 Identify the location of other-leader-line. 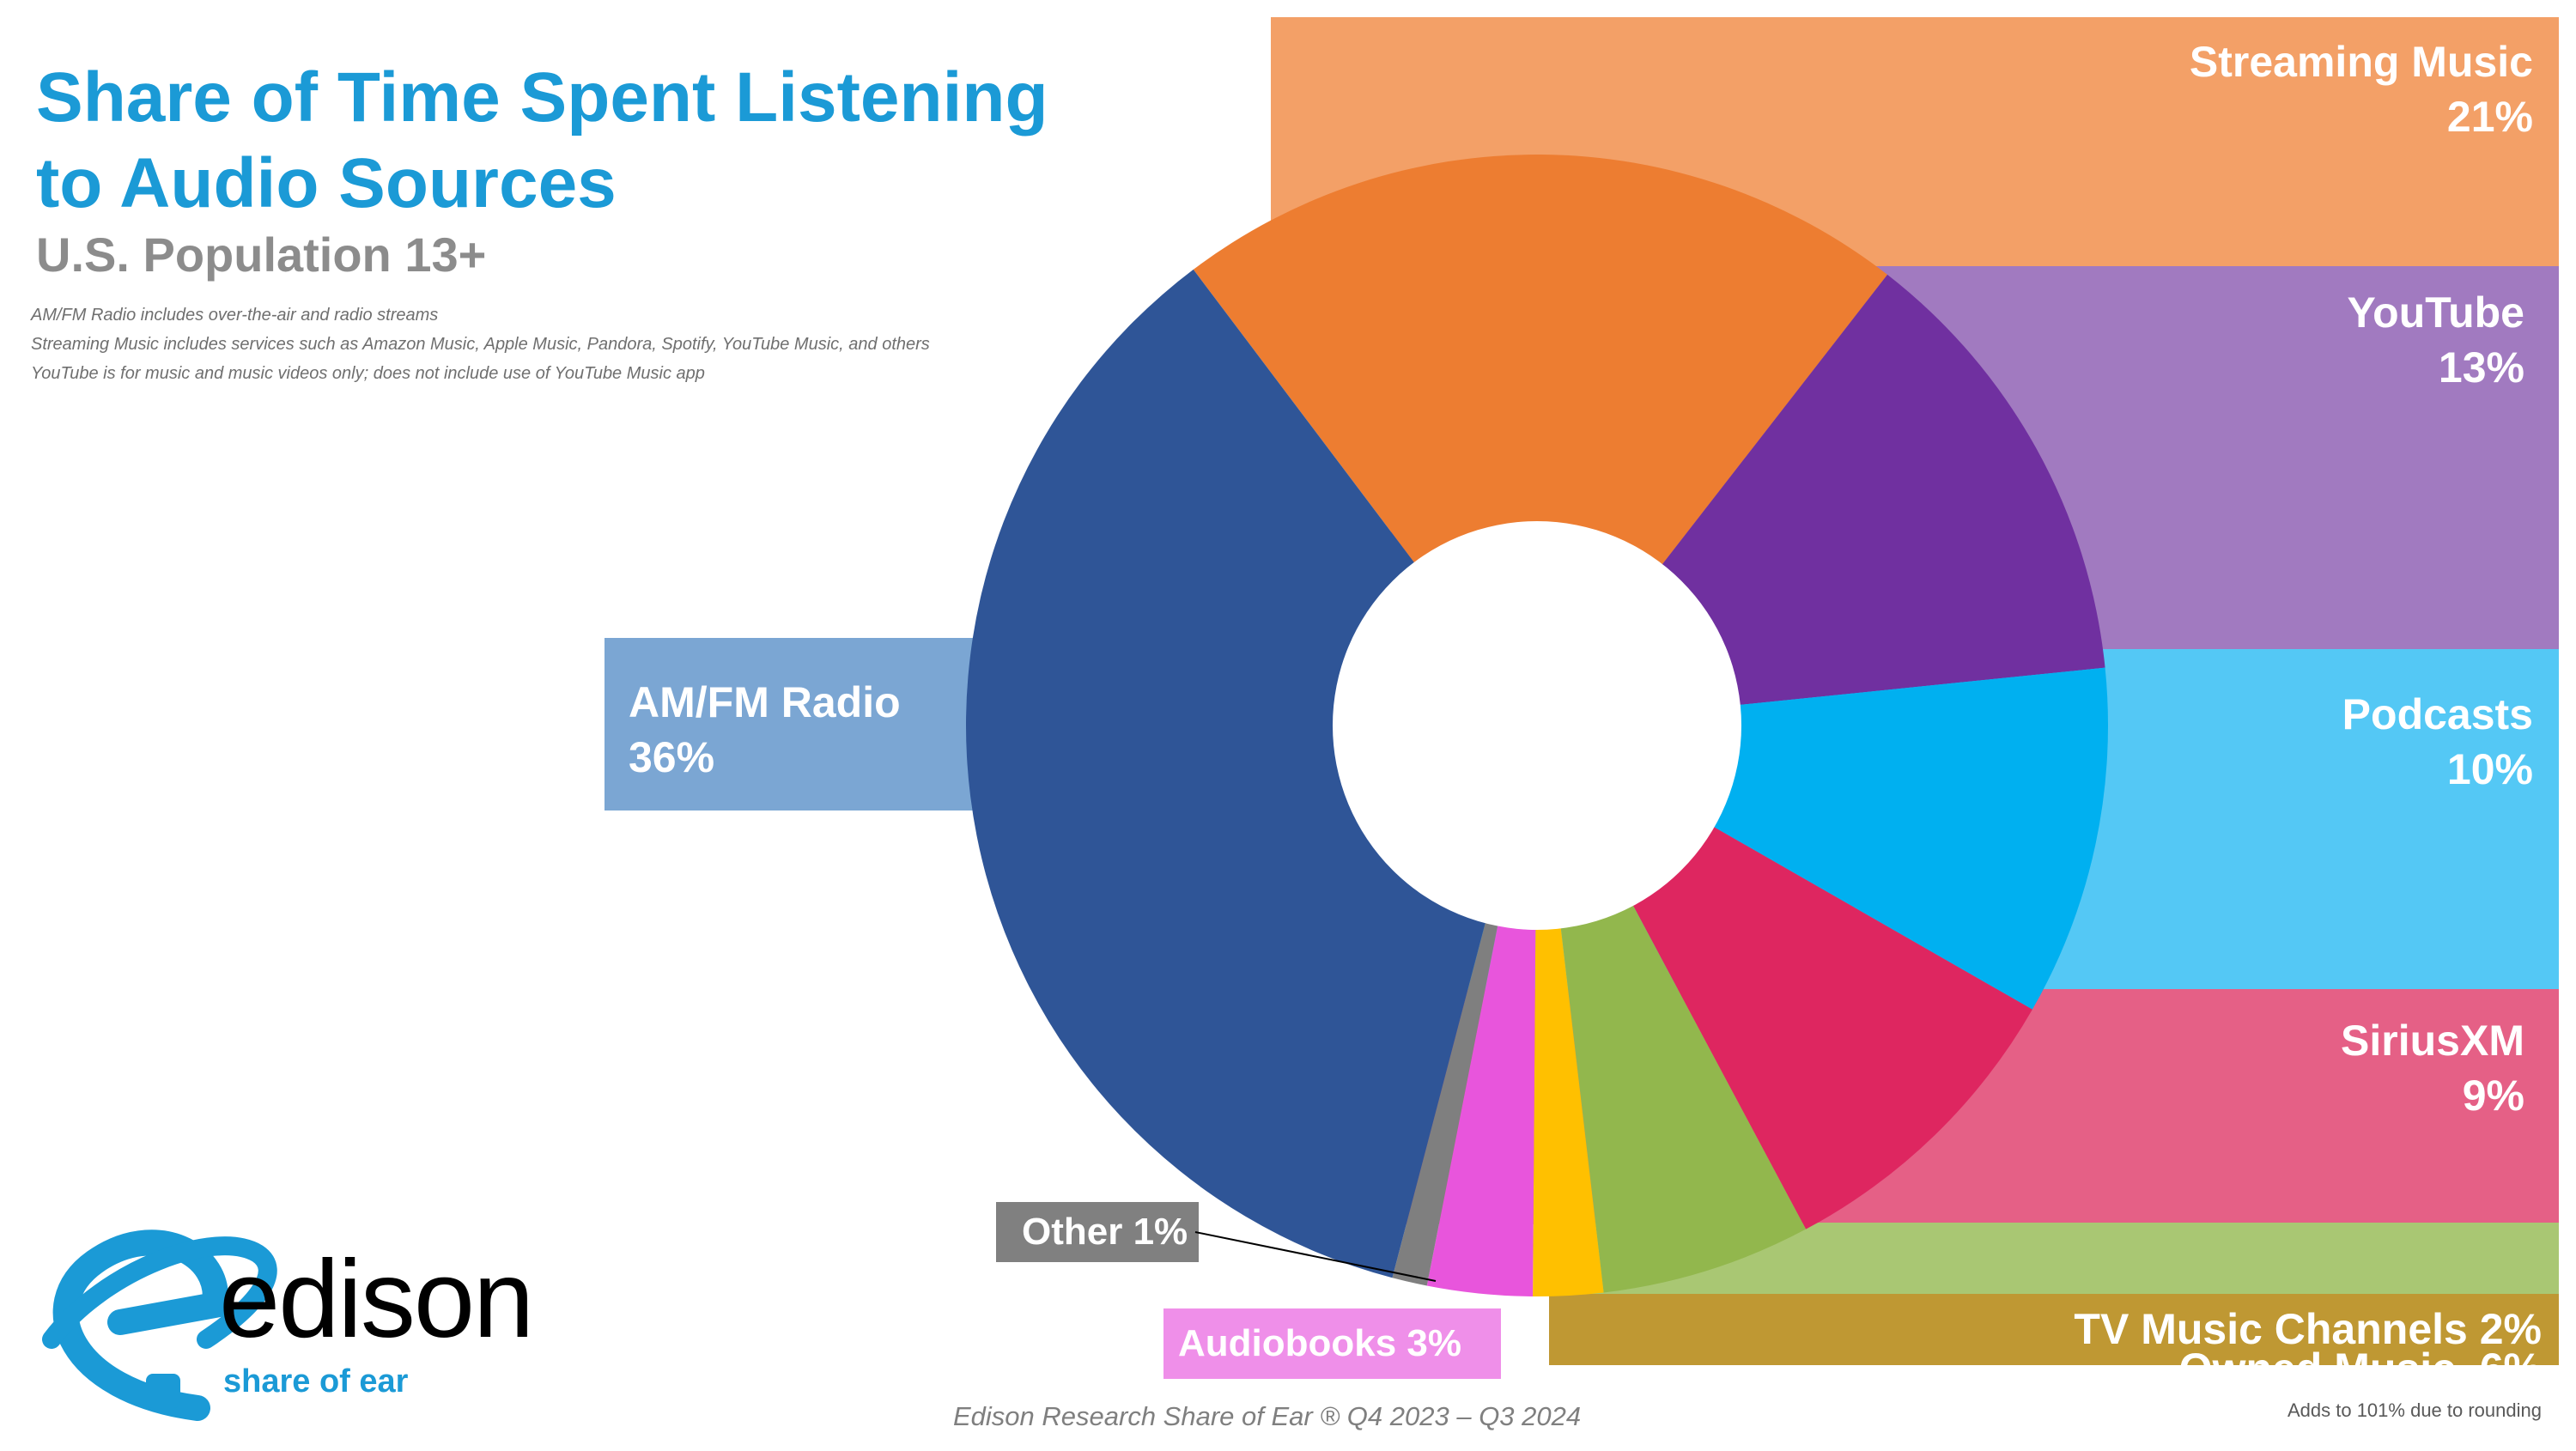
(1316, 1256).